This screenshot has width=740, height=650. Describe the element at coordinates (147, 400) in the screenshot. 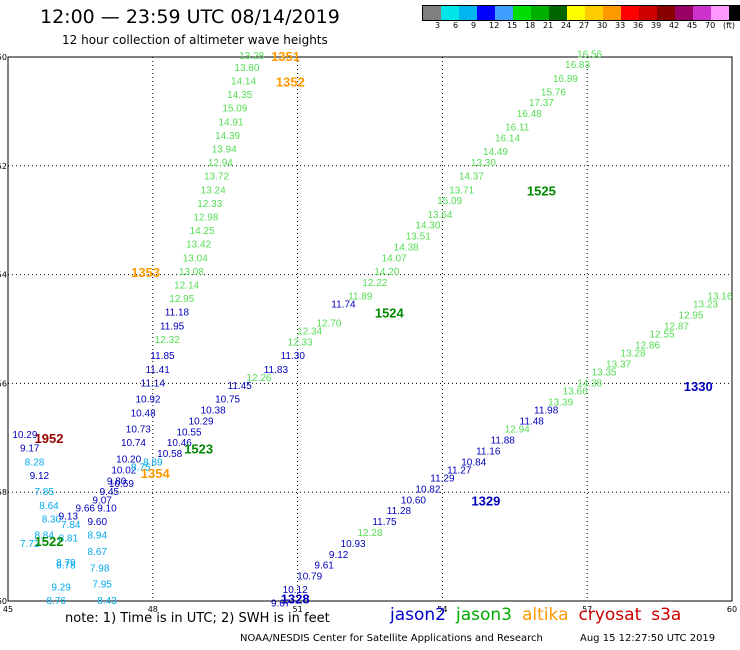

I see `wave-height-point: 10.92` at that location.